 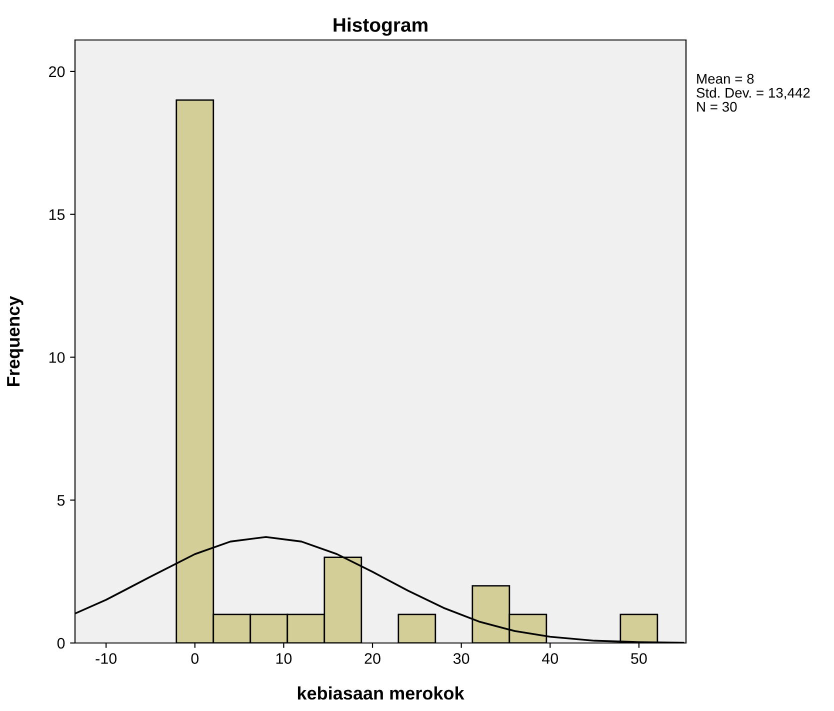 I want to click on text: N = 30, so click(x=717, y=107).